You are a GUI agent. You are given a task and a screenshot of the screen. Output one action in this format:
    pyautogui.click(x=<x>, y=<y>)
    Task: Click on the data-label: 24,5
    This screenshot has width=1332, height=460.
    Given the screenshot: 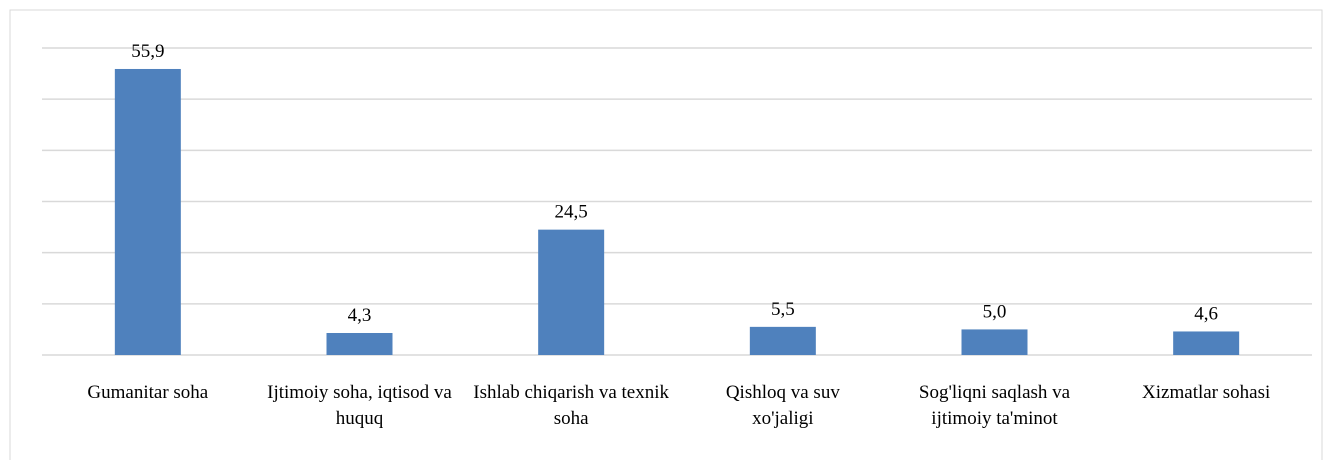 What is the action you would take?
    pyautogui.click(x=571, y=212)
    